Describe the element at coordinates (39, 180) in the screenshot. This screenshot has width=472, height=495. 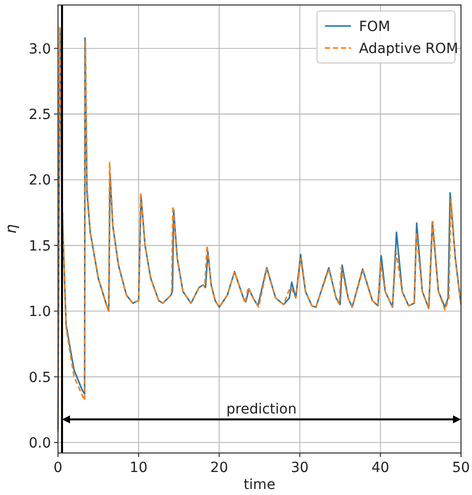
I see `y-tick-label: 2.0` at that location.